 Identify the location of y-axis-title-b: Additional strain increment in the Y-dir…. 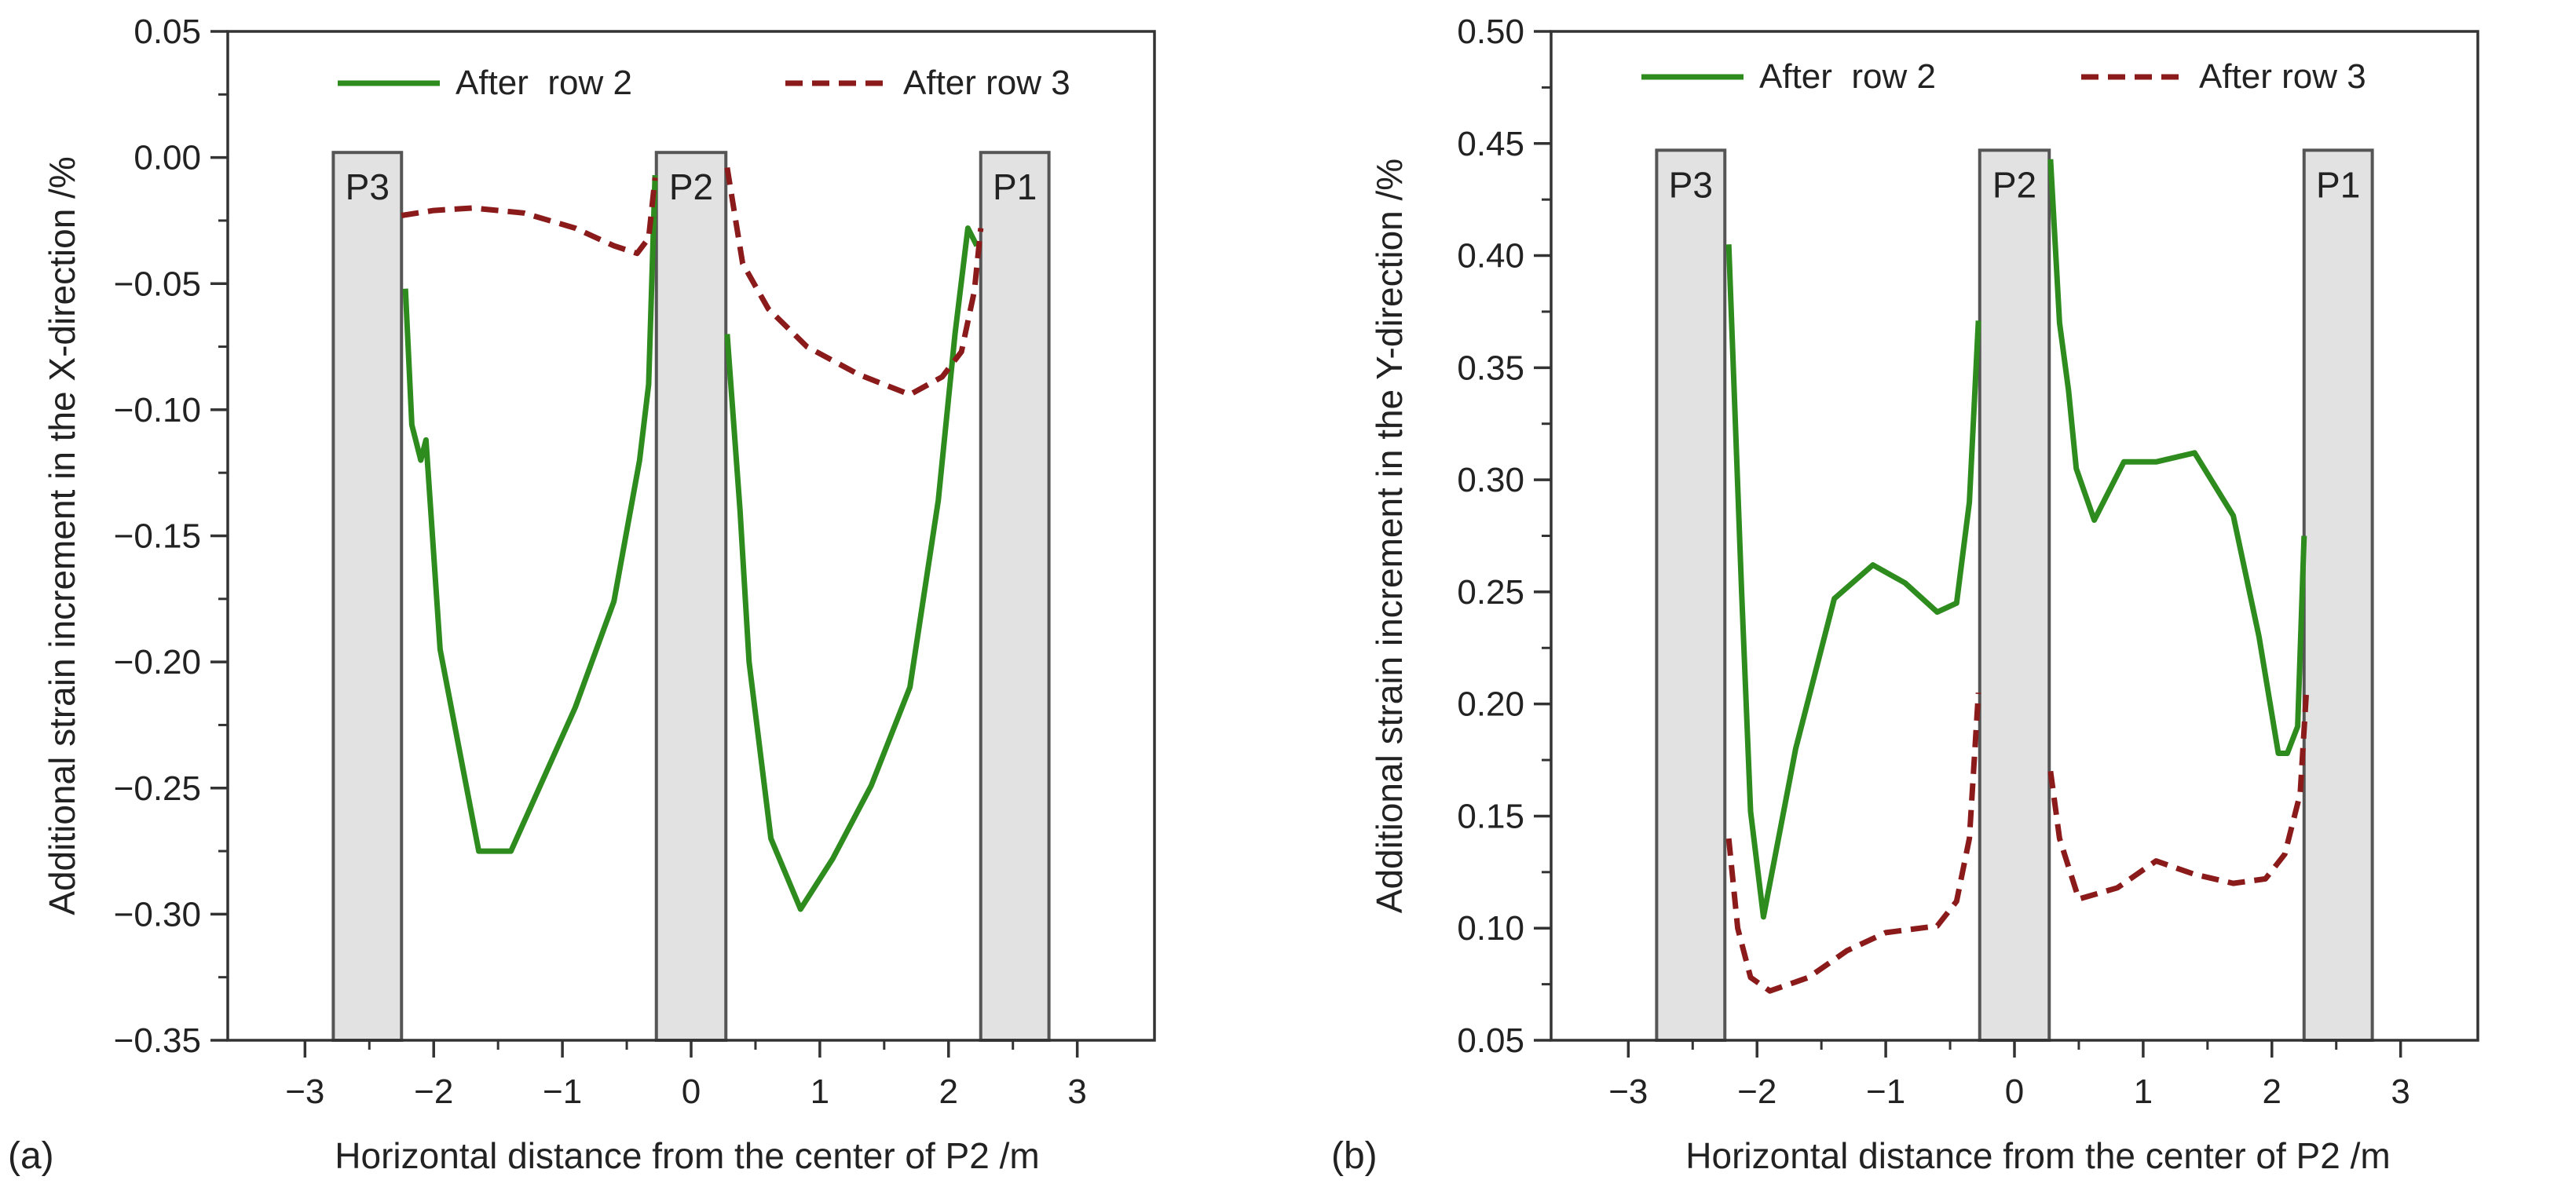
(1390, 536).